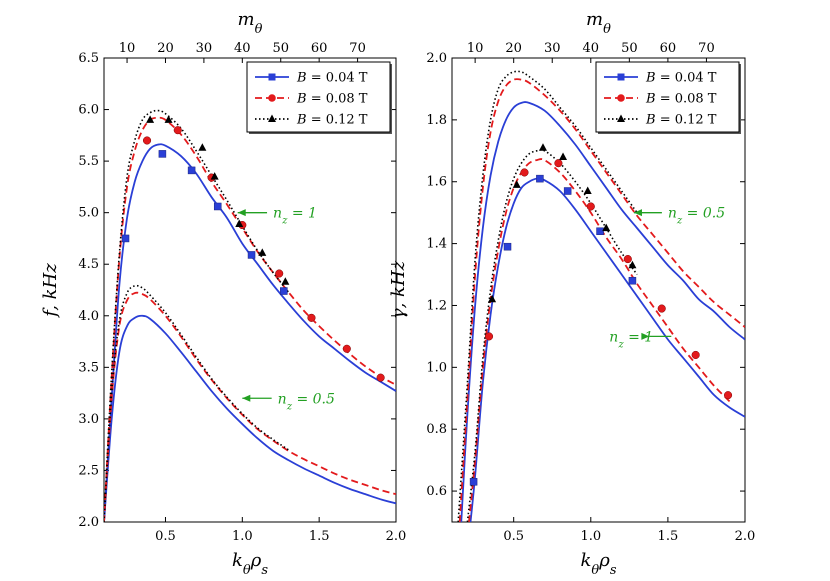 The width and height of the screenshot is (830, 581). Describe the element at coordinates (681, 99) in the screenshot. I see `legend-label: B = 0.08 T` at that location.